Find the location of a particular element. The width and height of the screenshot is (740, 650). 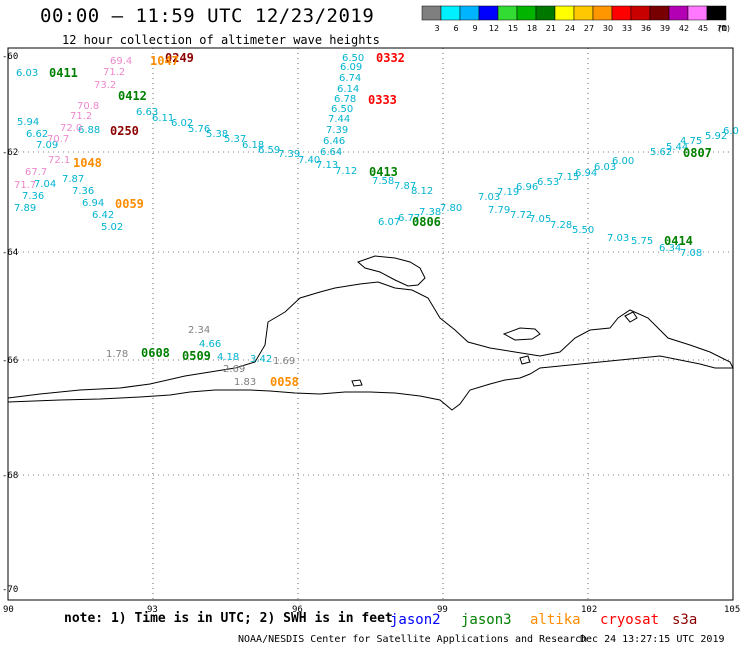

wave-height-value: 7.08 is located at coordinates (691, 253).